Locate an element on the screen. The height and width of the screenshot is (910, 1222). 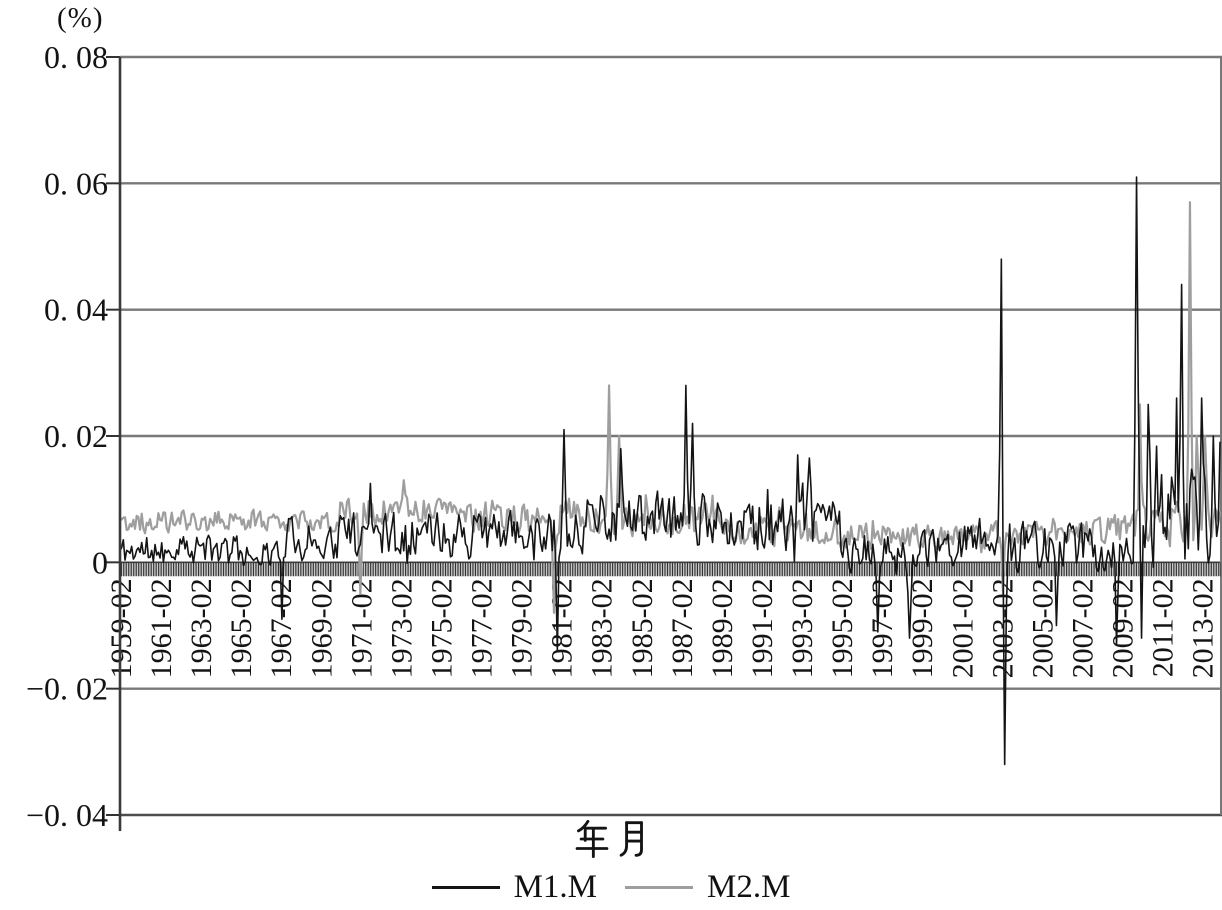
x-tick-label: 1997-02 is located at coordinates (882, 628).